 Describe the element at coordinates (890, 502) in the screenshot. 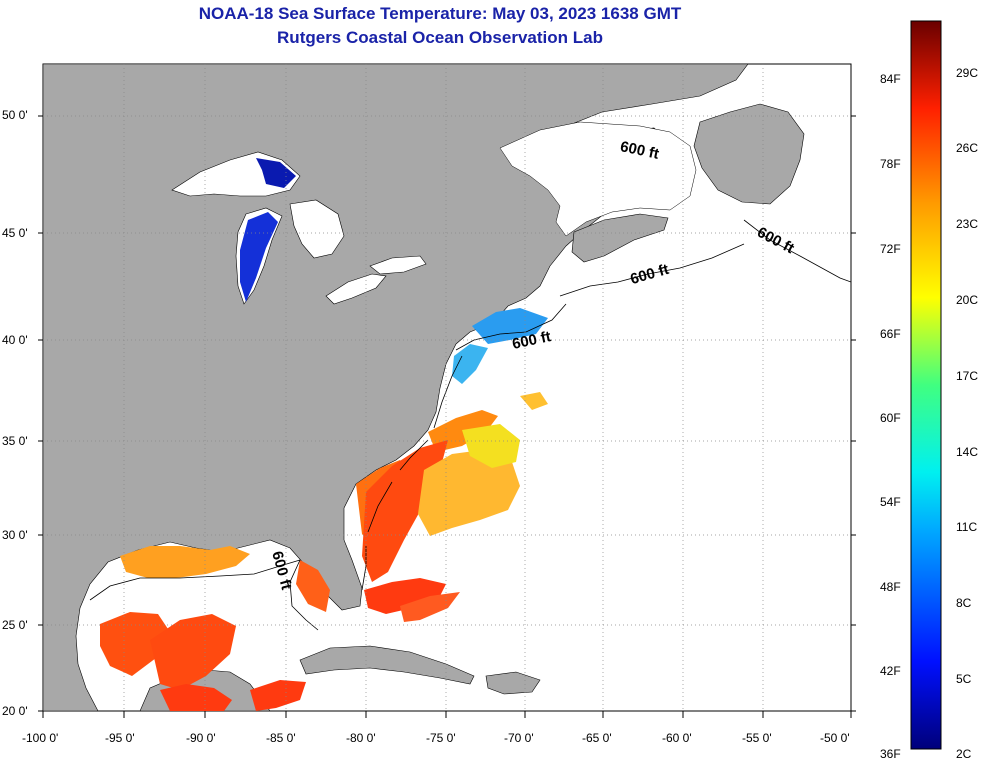

I see `colorbar-f-label: 54F` at that location.